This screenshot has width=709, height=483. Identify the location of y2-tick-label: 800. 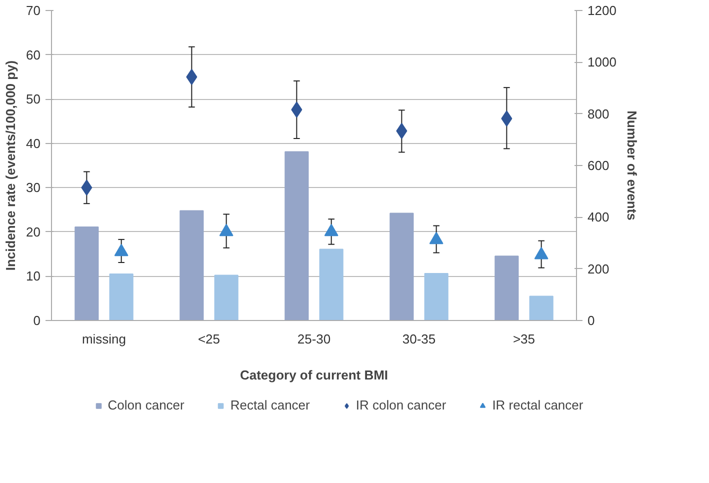
(599, 114).